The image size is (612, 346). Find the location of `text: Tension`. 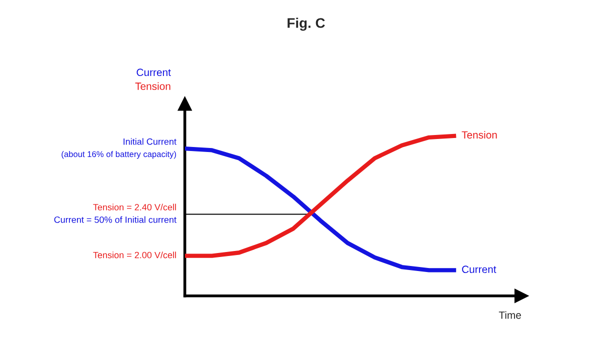

text: Tension is located at coordinates (152, 86).